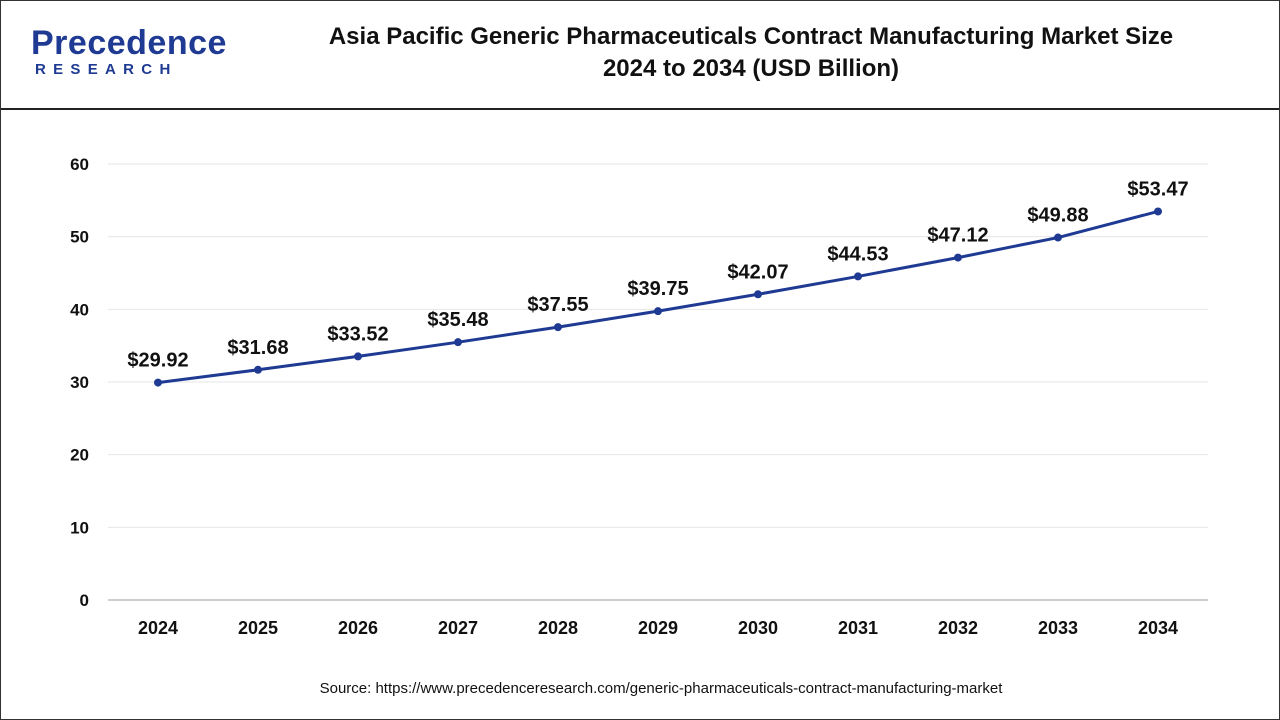 The height and width of the screenshot is (720, 1280). I want to click on data-label: $39.75, so click(657, 289).